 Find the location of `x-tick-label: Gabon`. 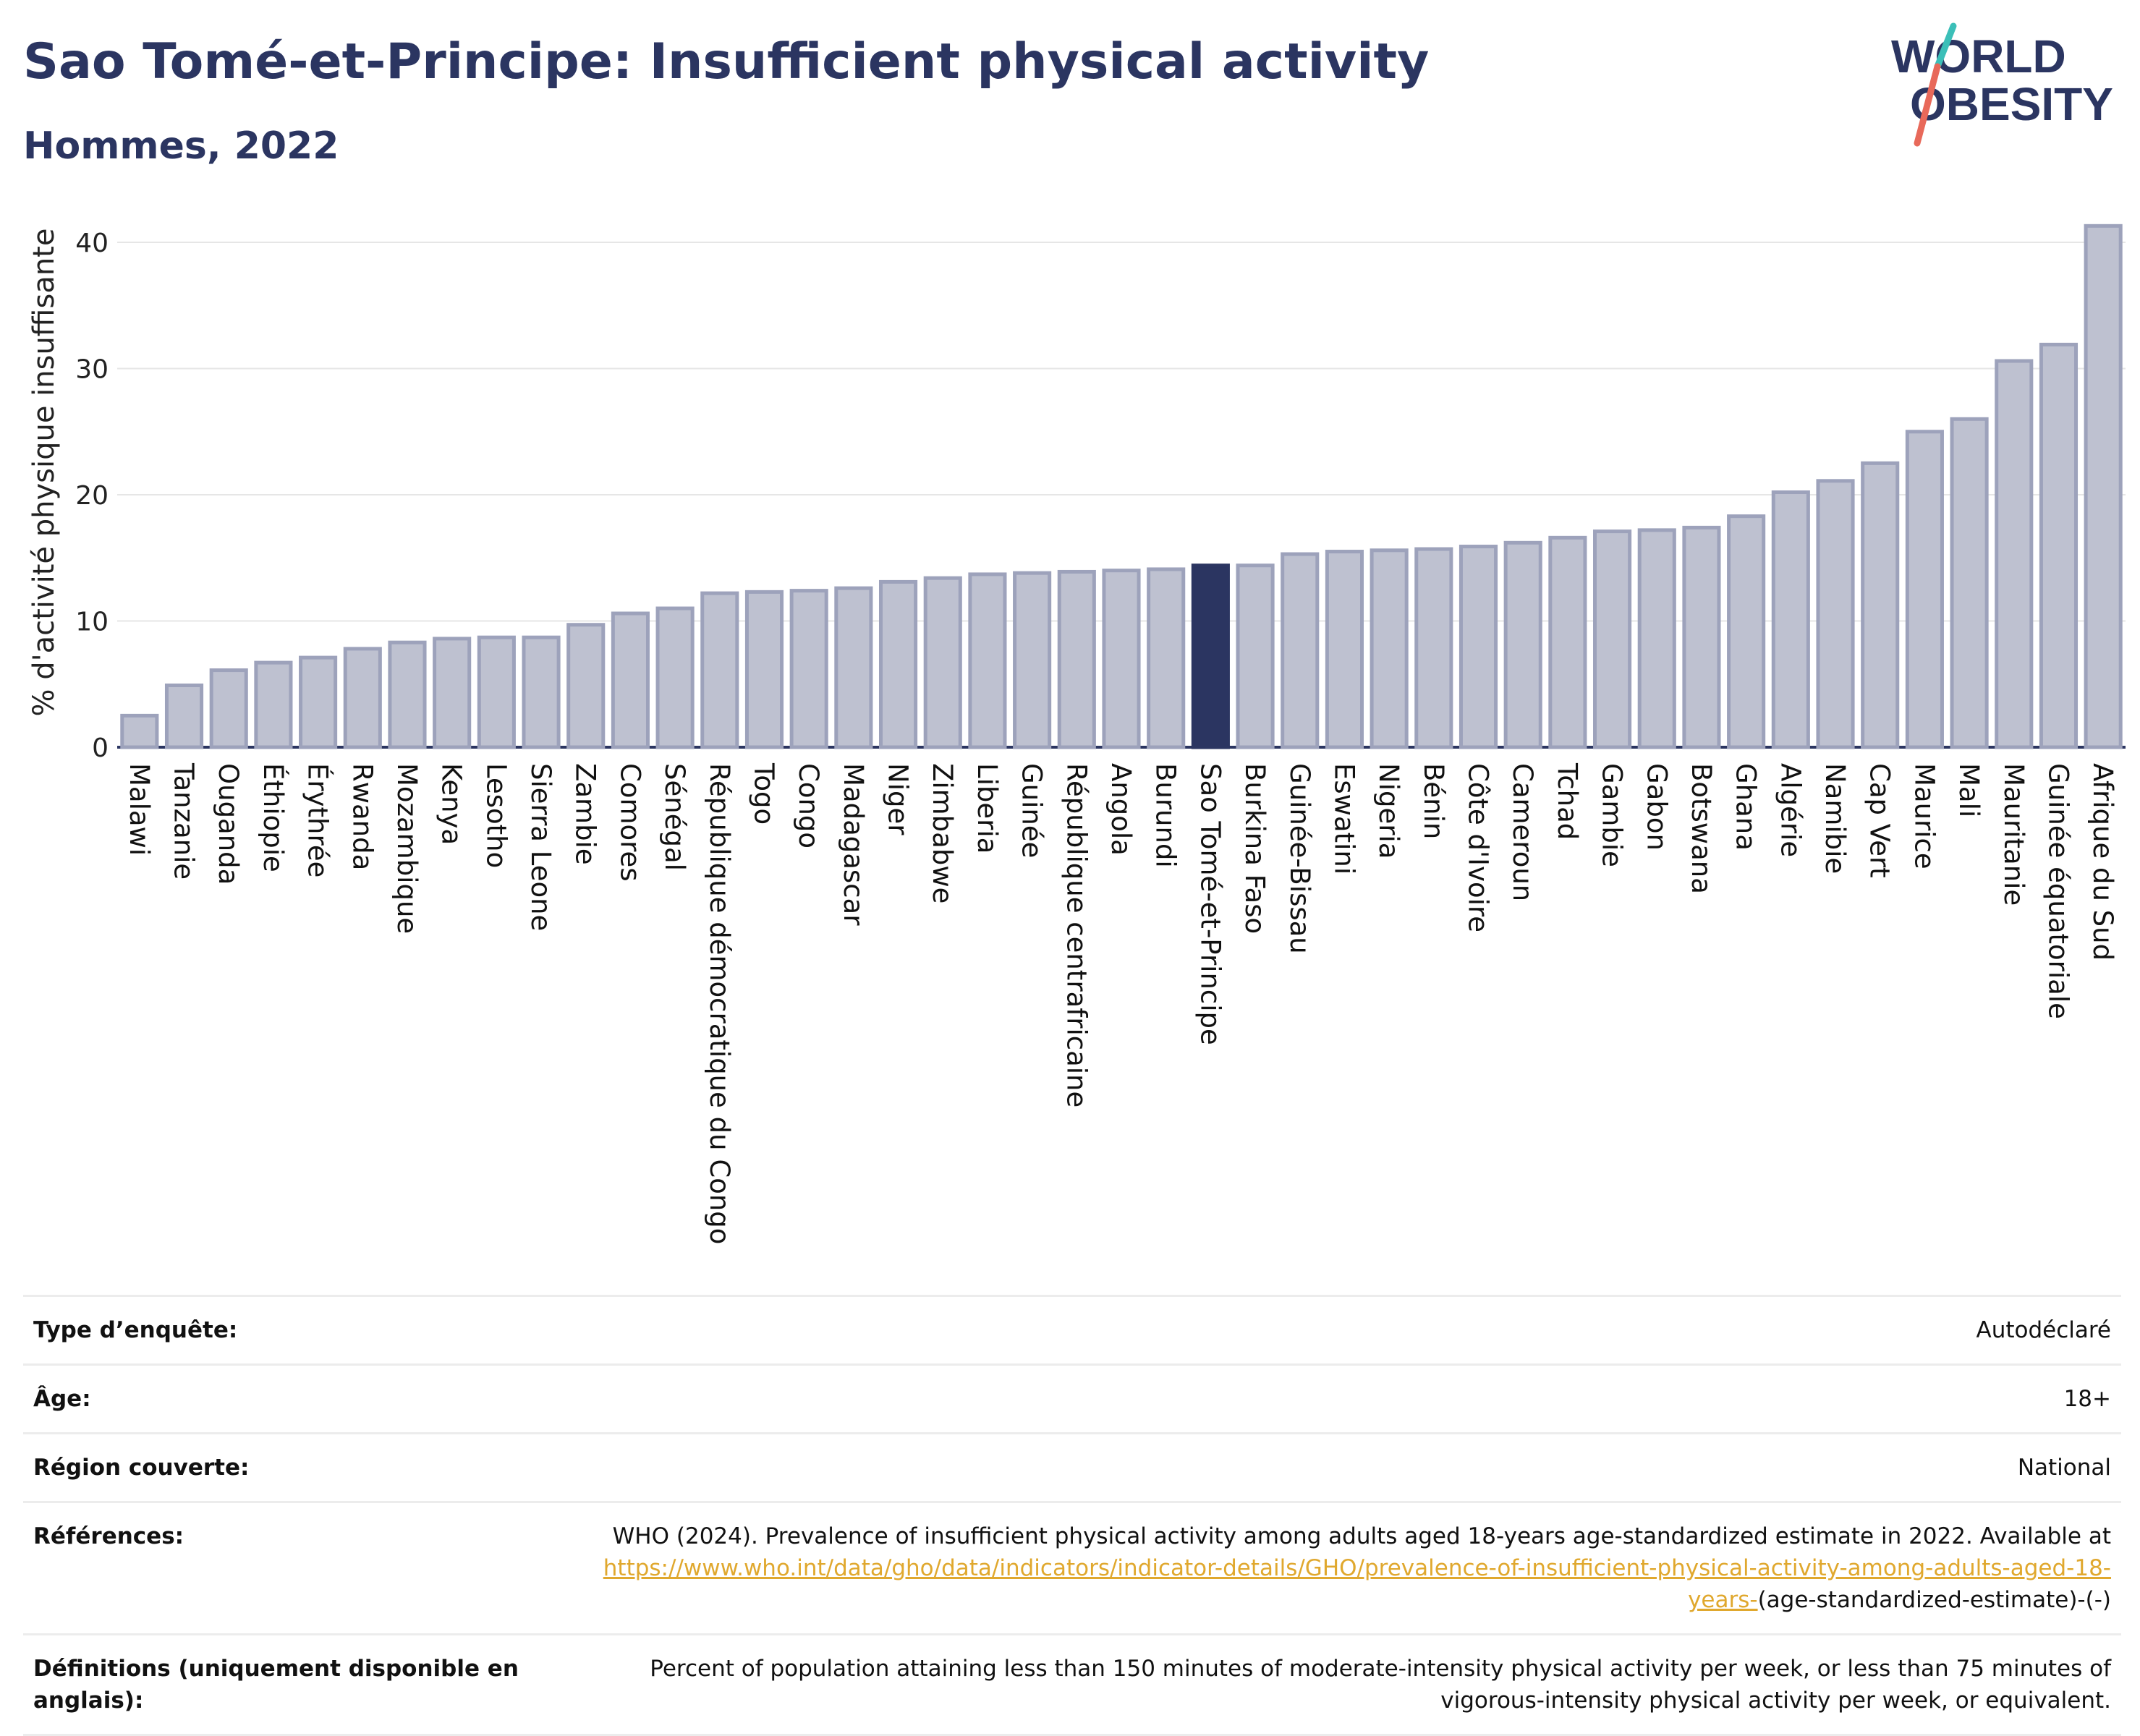

x-tick-label: Gabon is located at coordinates (1656, 807).